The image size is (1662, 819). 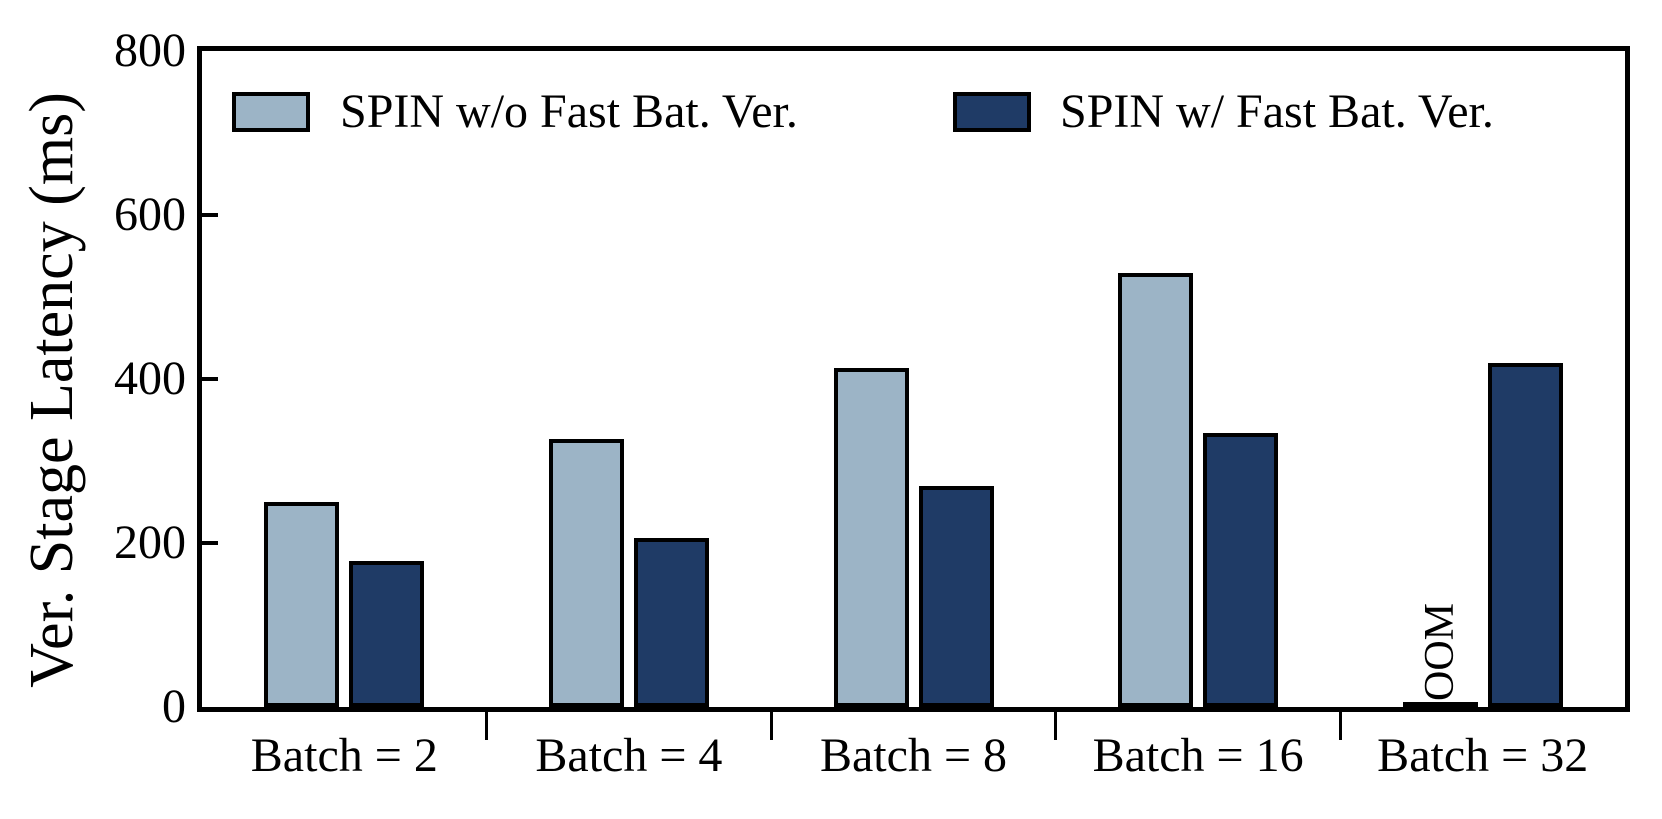 What do you see at coordinates (150, 378) in the screenshot?
I see `y-tick-label-400: 400` at bounding box center [150, 378].